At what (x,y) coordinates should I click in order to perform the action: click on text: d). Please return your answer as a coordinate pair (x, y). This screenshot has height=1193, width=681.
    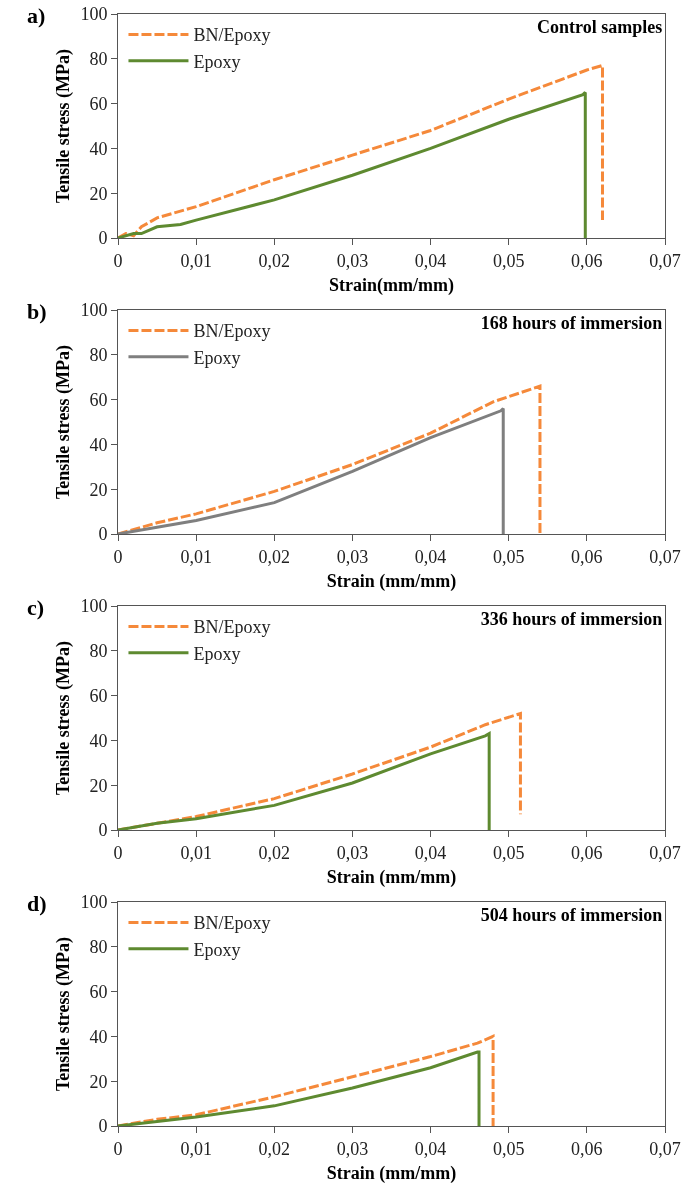
    Looking at the image, I should click on (37, 903).